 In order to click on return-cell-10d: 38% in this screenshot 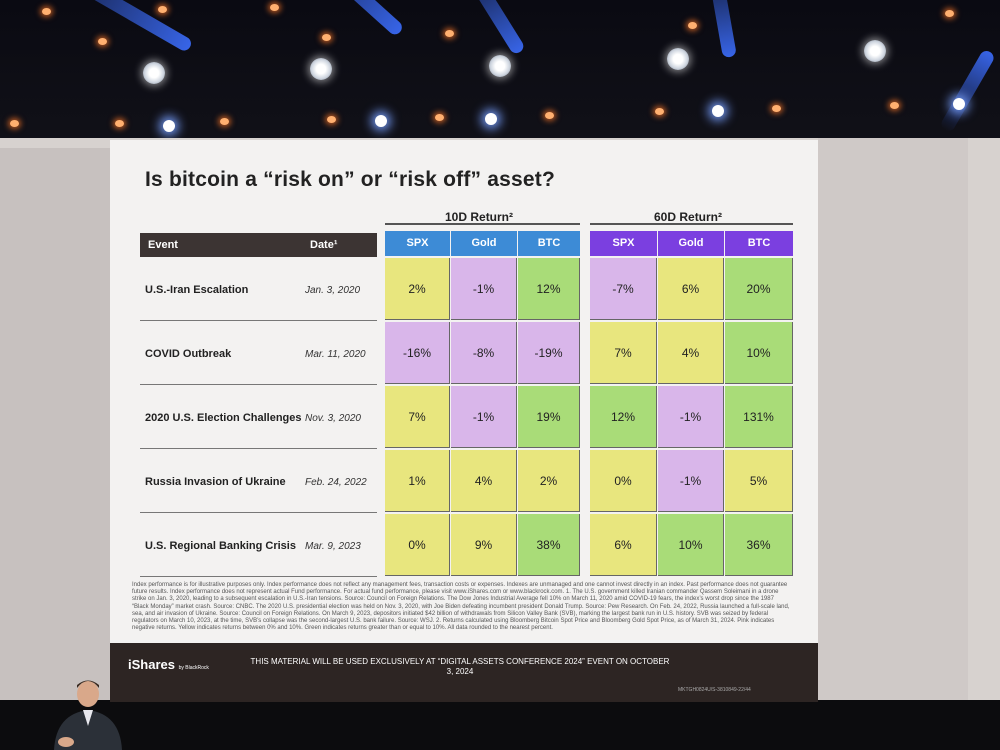, I will do `click(549, 545)`.